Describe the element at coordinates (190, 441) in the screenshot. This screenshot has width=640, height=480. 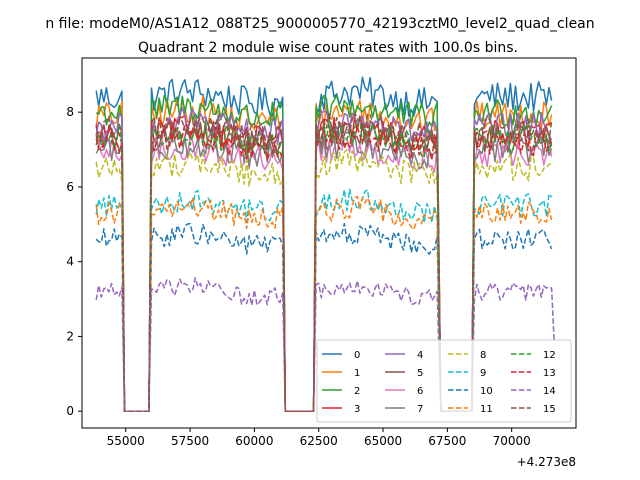
I see `x-tick-label: 57500` at that location.